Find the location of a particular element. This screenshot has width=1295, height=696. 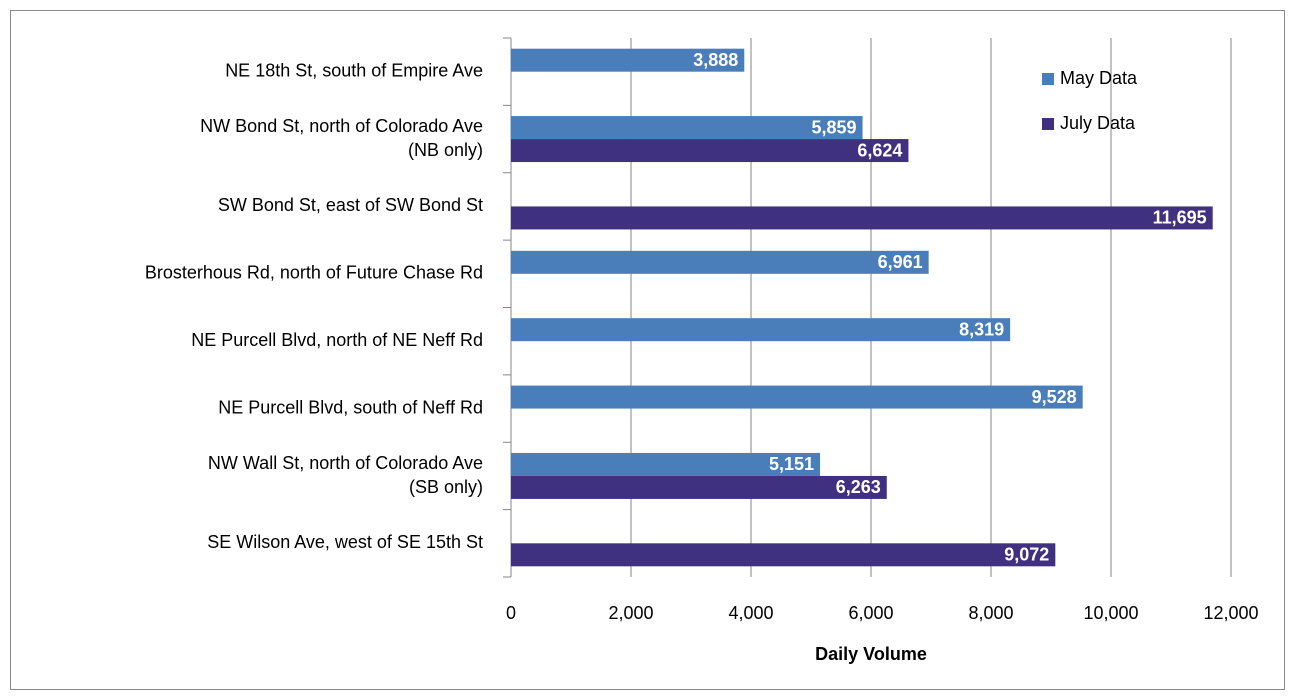

value-label: 6,624 is located at coordinates (879, 150).